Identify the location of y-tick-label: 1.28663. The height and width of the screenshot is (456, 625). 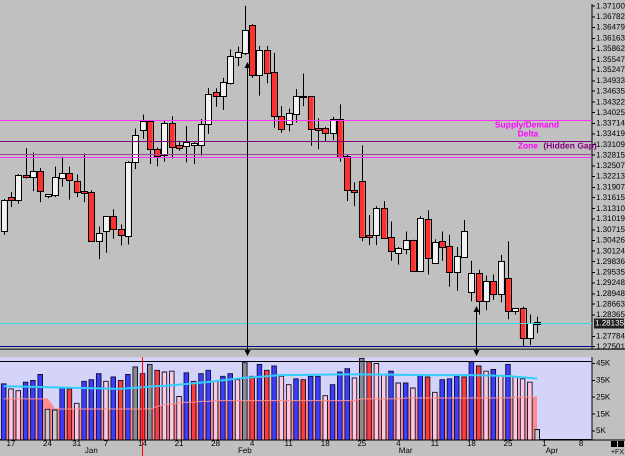
(610, 303).